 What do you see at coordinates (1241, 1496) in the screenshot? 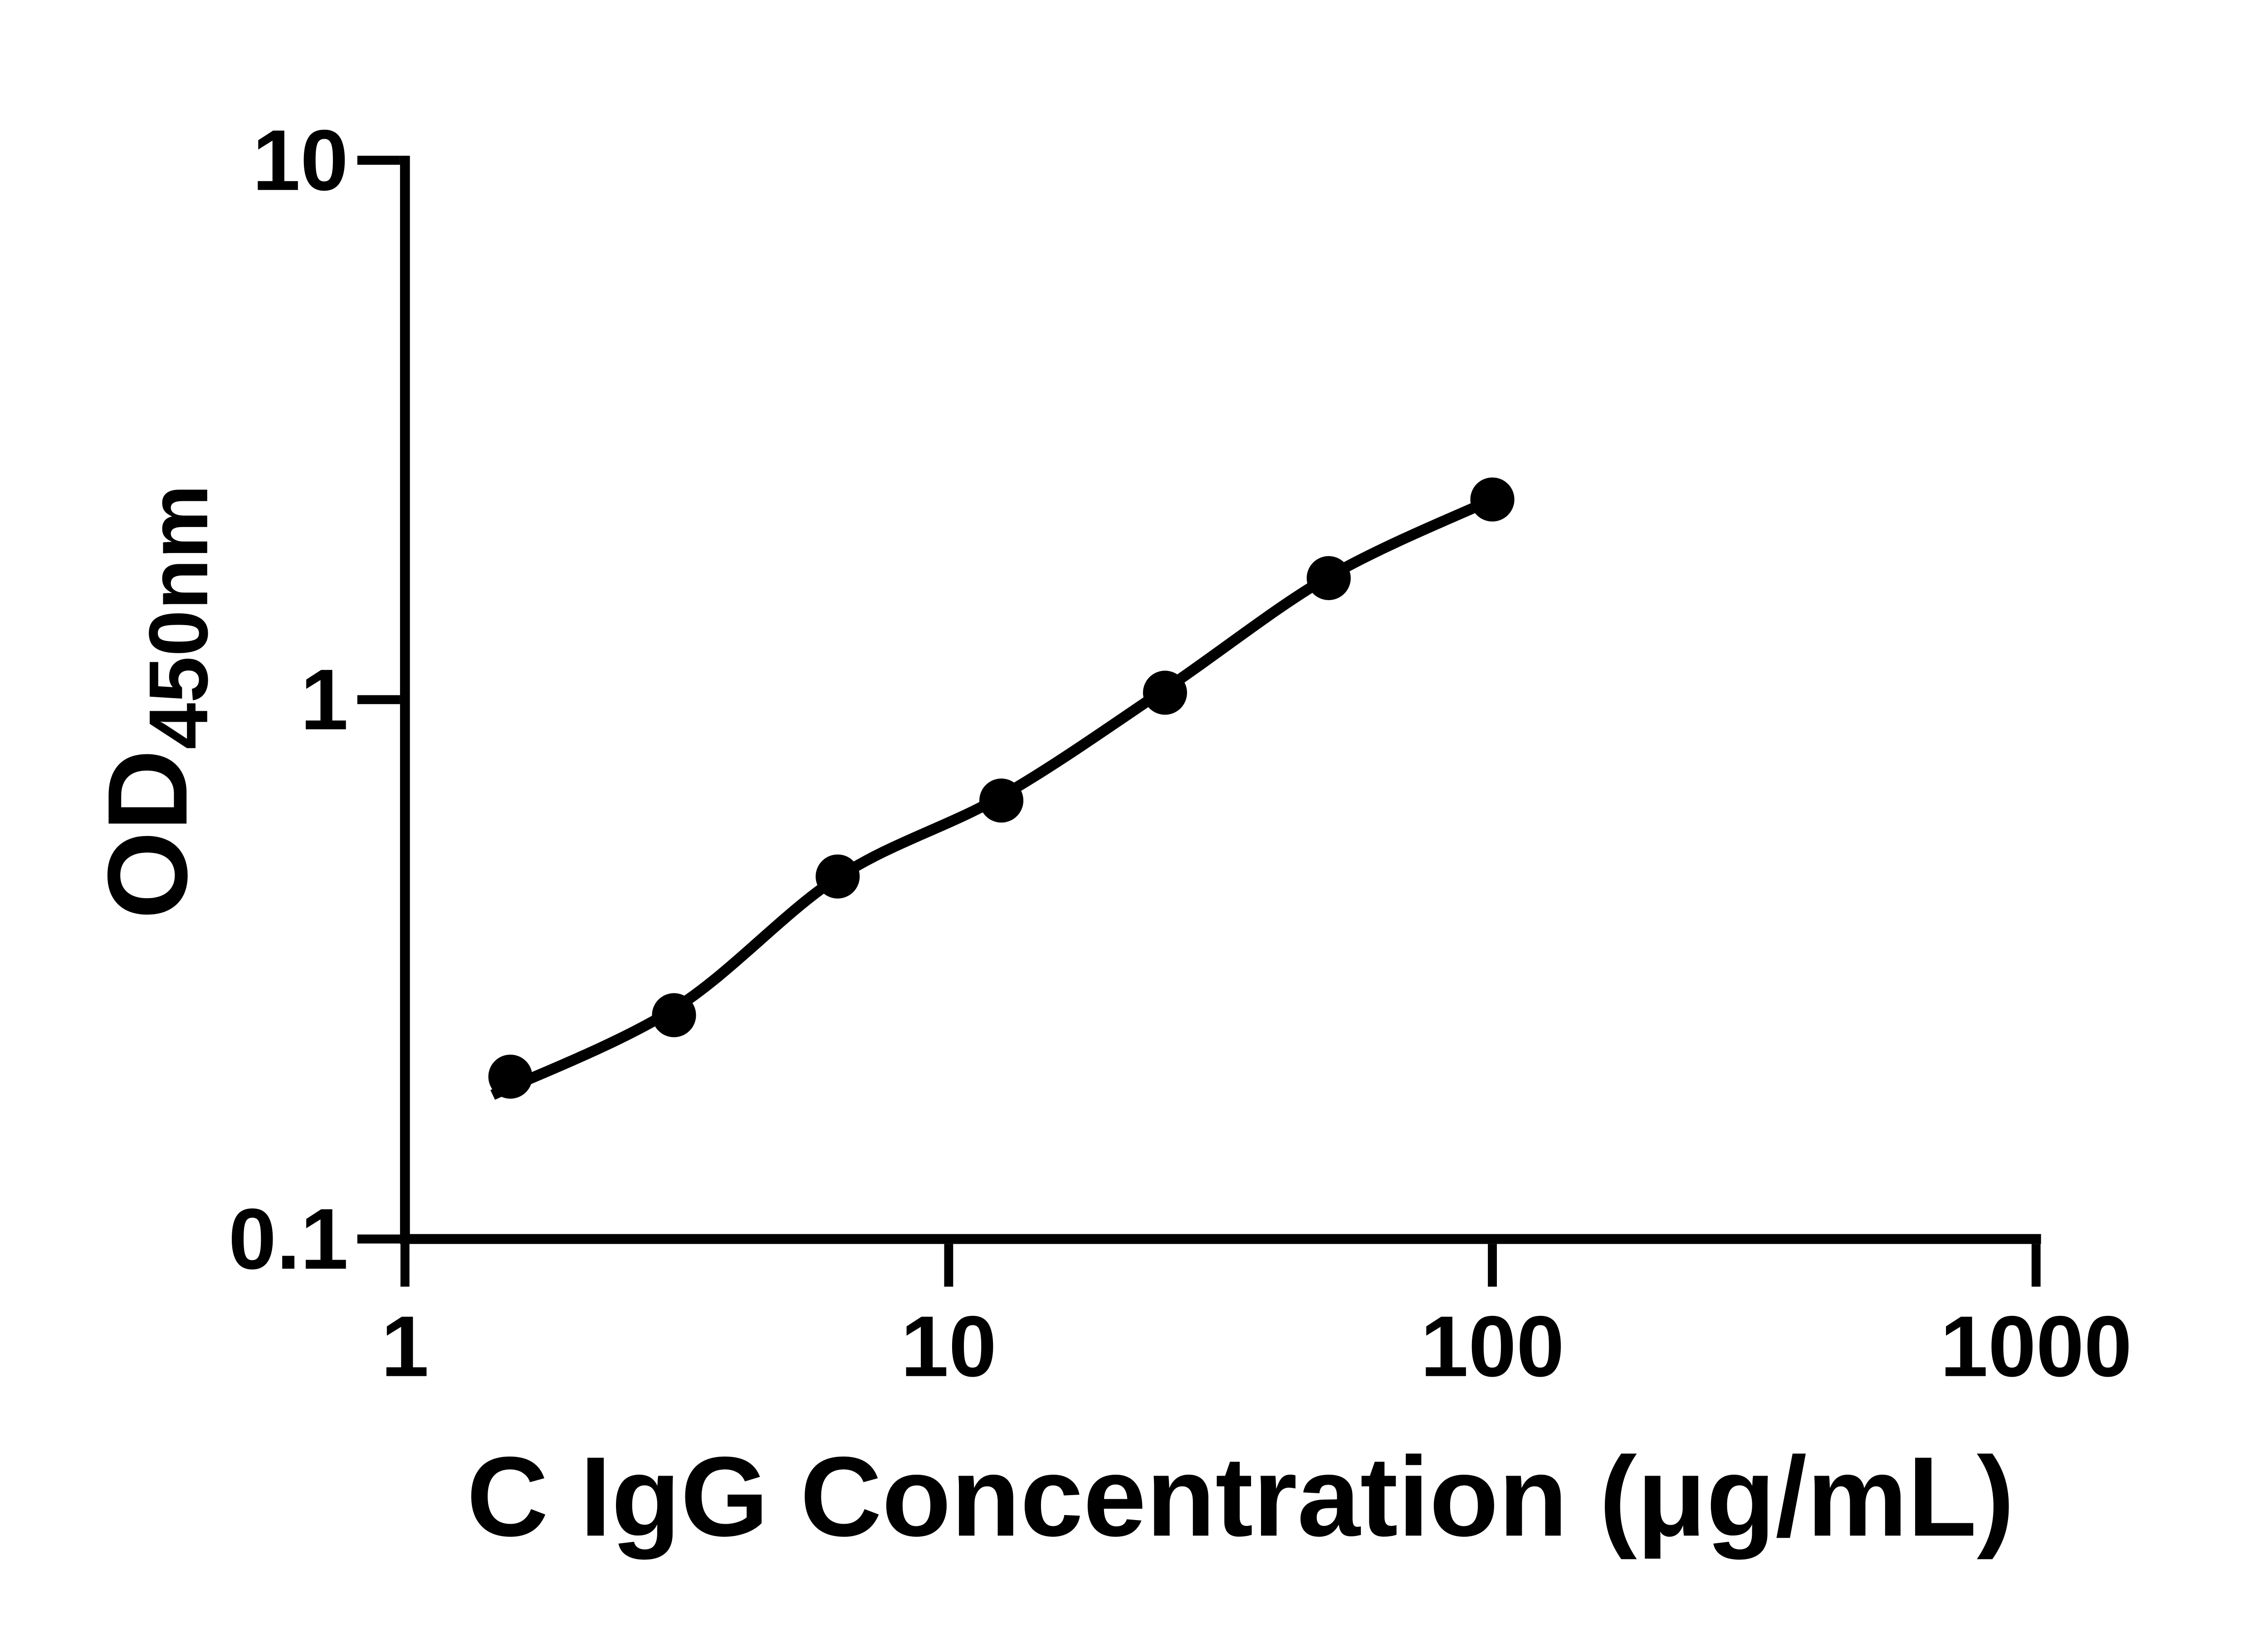
I see `x-axis-title: C IgG Concentration (μg/mL)` at bounding box center [1241, 1496].